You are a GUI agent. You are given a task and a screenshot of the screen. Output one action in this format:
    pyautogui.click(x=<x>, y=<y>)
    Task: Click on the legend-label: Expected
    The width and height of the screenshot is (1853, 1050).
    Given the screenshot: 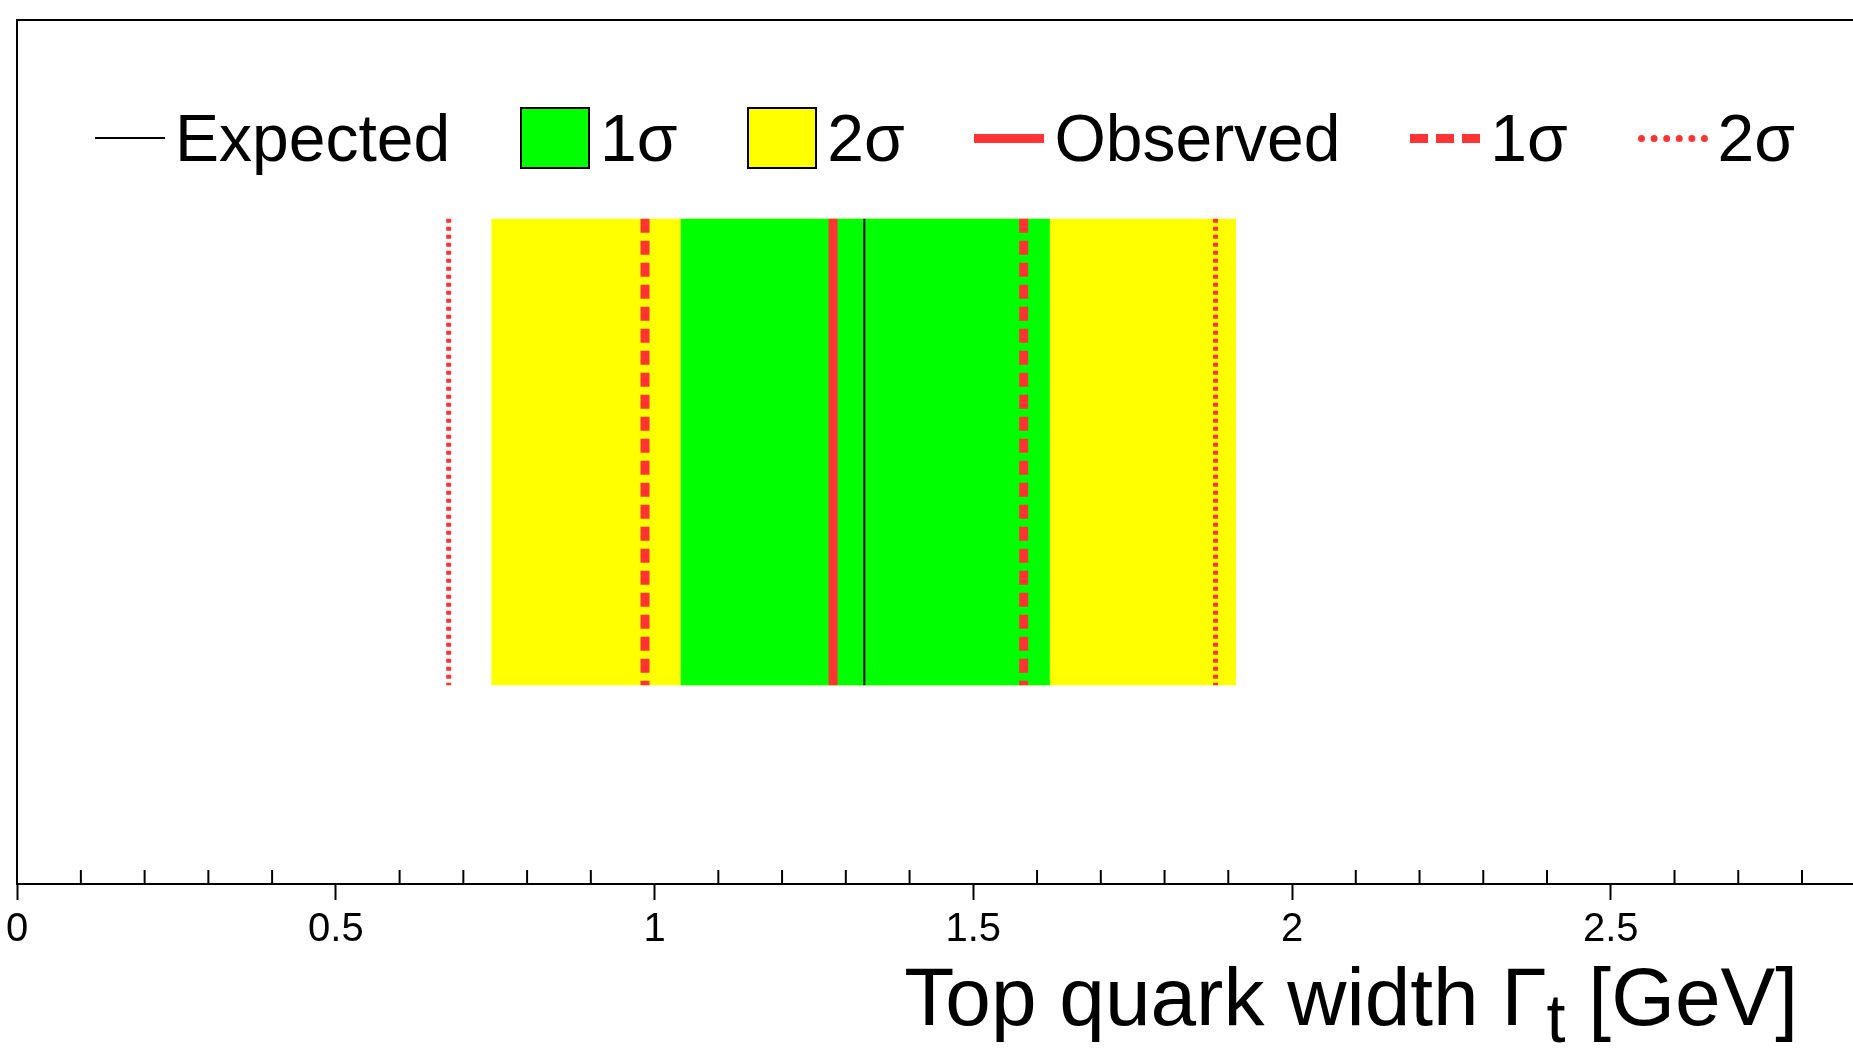 What is the action you would take?
    pyautogui.click(x=313, y=138)
    